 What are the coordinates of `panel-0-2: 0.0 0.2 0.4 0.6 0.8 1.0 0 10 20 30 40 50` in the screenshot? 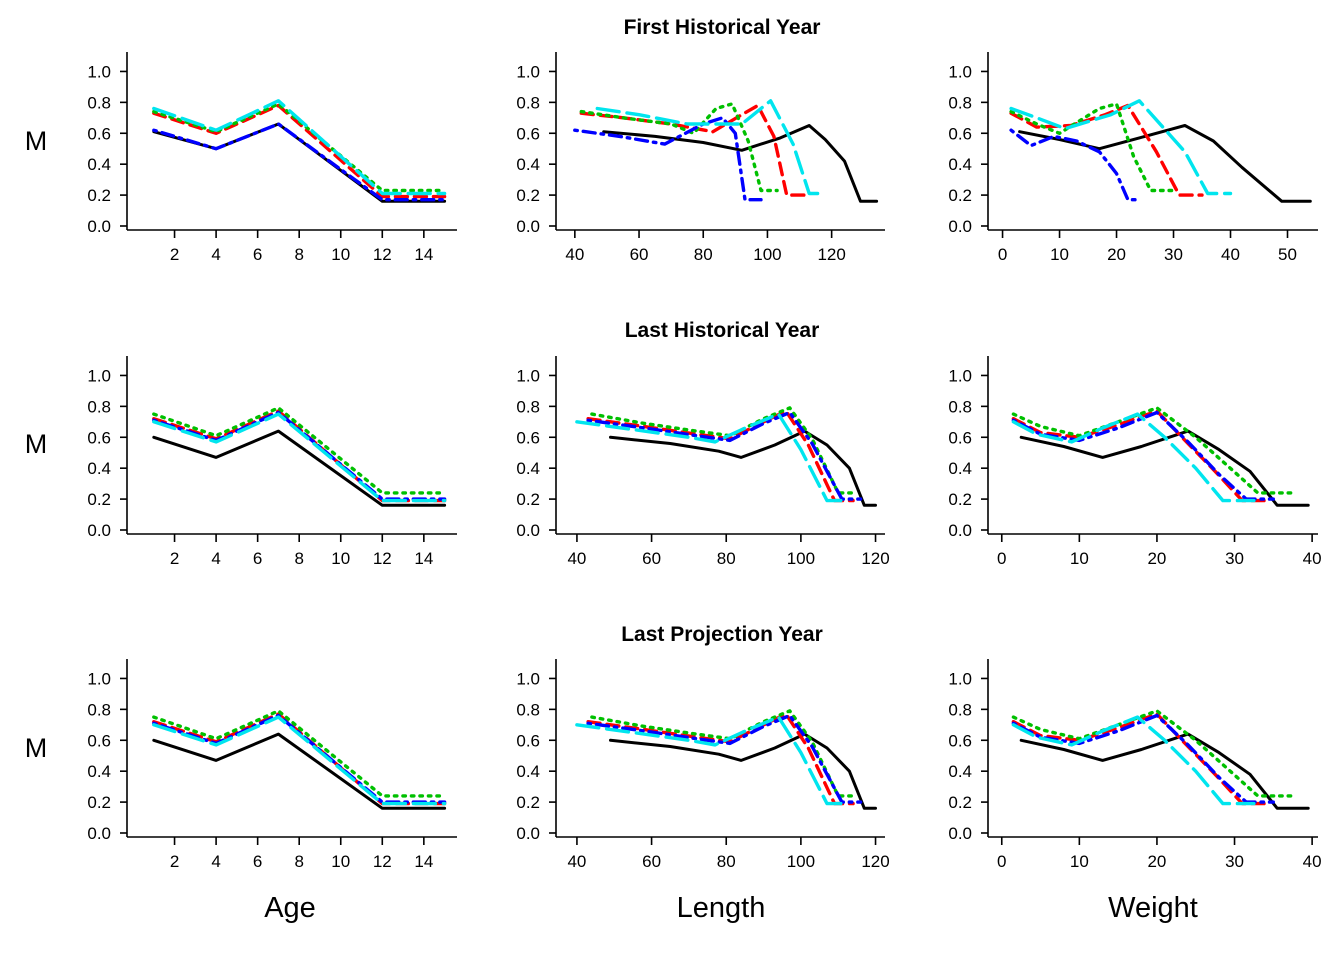 It's located at (1133, 158).